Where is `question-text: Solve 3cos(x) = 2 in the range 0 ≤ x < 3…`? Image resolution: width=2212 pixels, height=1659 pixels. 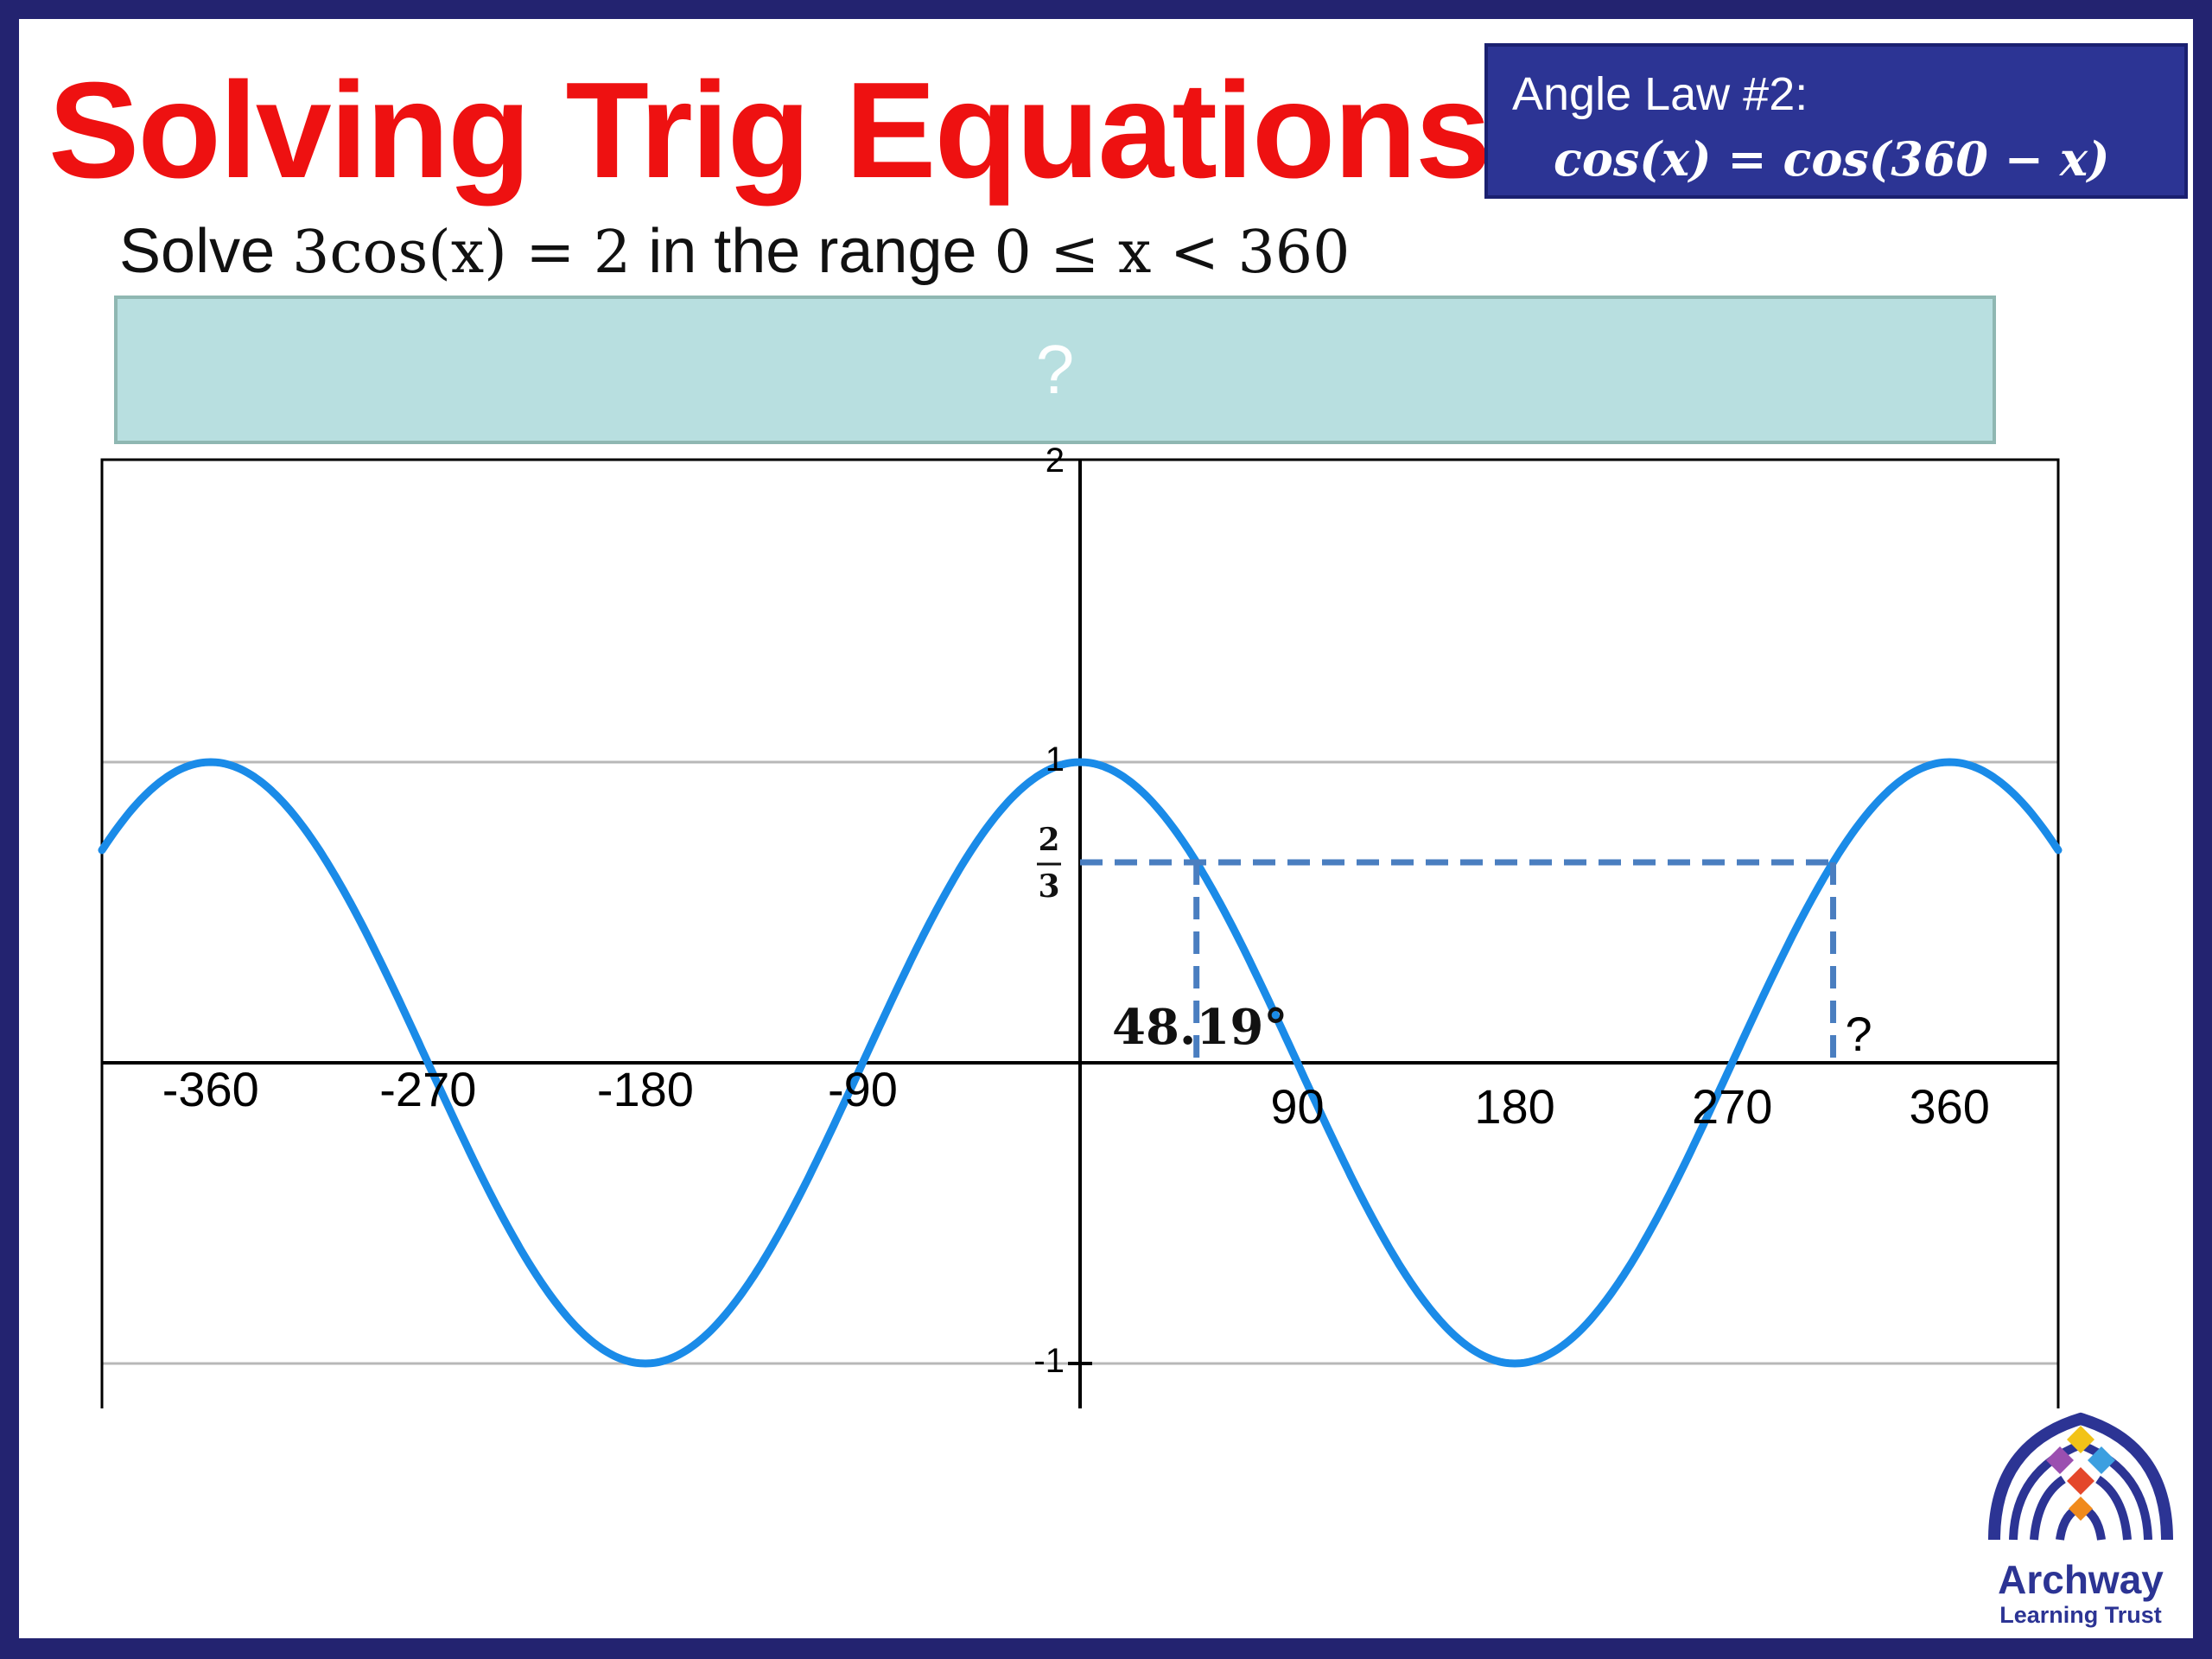 question-text: Solve 3cos(x) = 2 in the range 0 ≤ x < 3… is located at coordinates (734, 251).